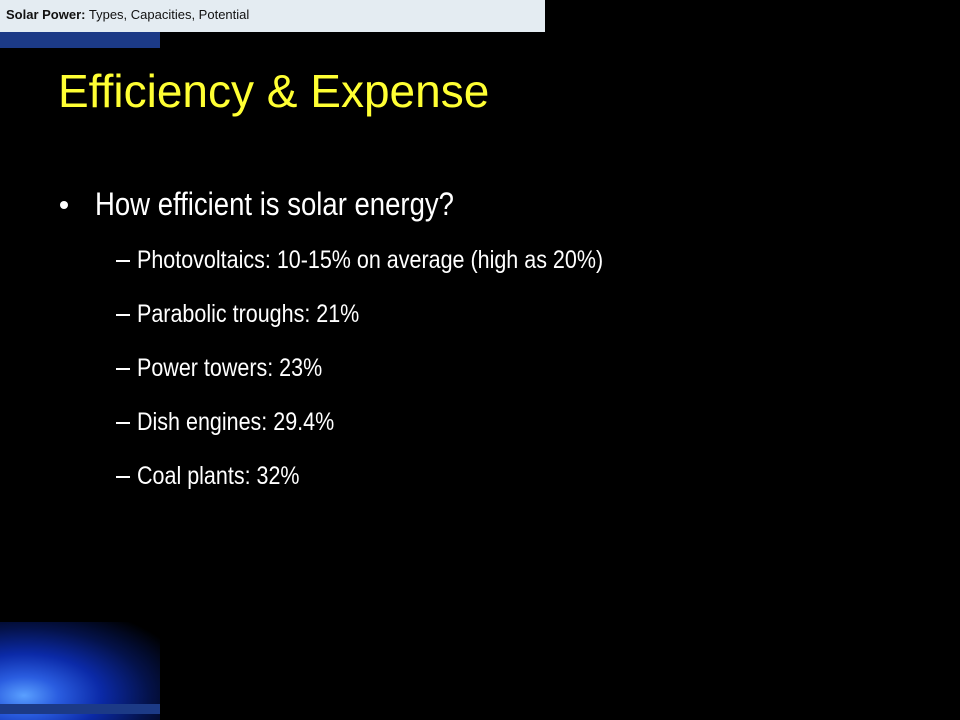 The image size is (960, 720). I want to click on header-rest: Types, Capacities, Potential, so click(169, 14).